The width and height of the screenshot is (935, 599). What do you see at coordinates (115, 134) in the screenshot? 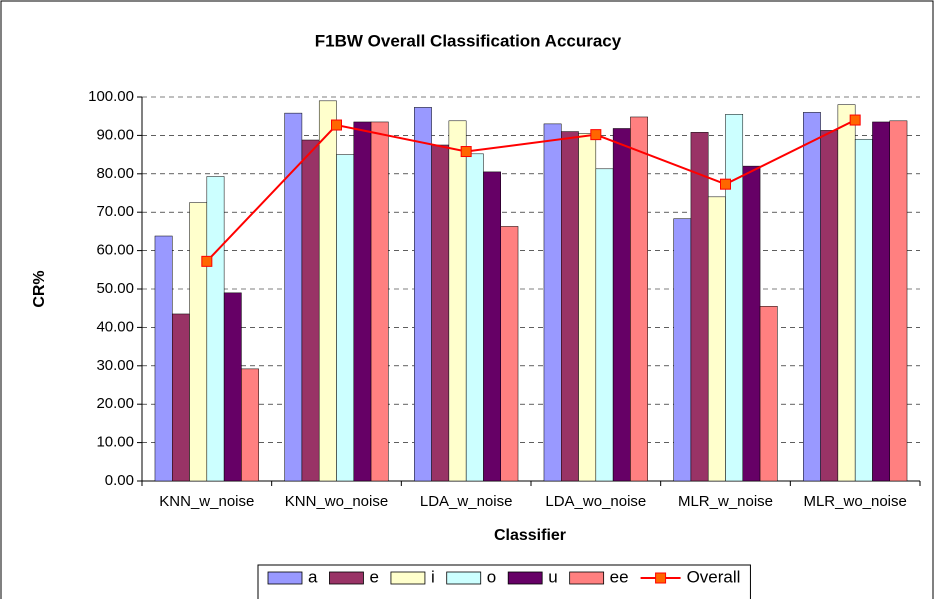
I see `y-tick-label: 90.00` at bounding box center [115, 134].